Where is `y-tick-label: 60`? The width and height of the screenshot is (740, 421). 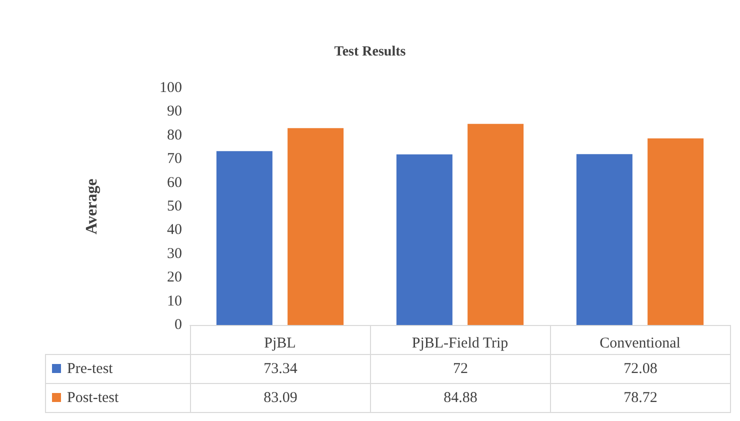 y-tick-label: 60 is located at coordinates (174, 182).